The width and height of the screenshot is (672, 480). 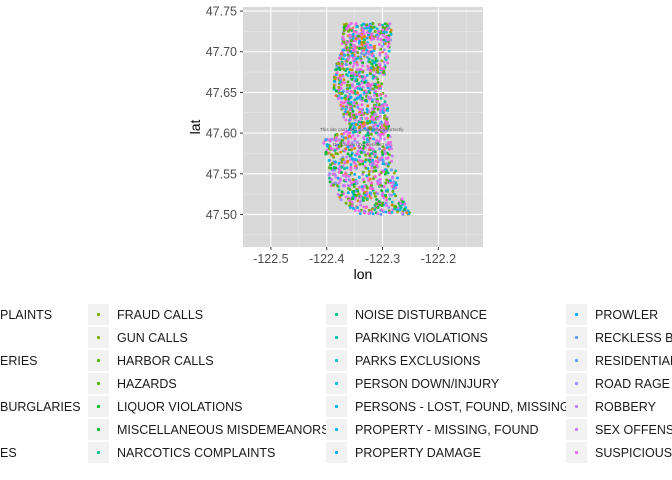 What do you see at coordinates (633, 338) in the screenshot?
I see `legend-label: RECKLESS BU` at bounding box center [633, 338].